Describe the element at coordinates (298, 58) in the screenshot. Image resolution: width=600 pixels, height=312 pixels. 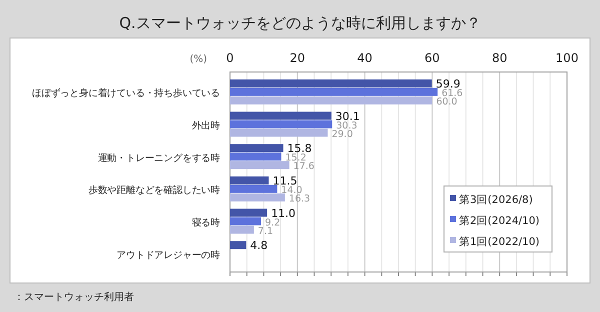
I see `x-tick-label: 20` at that location.